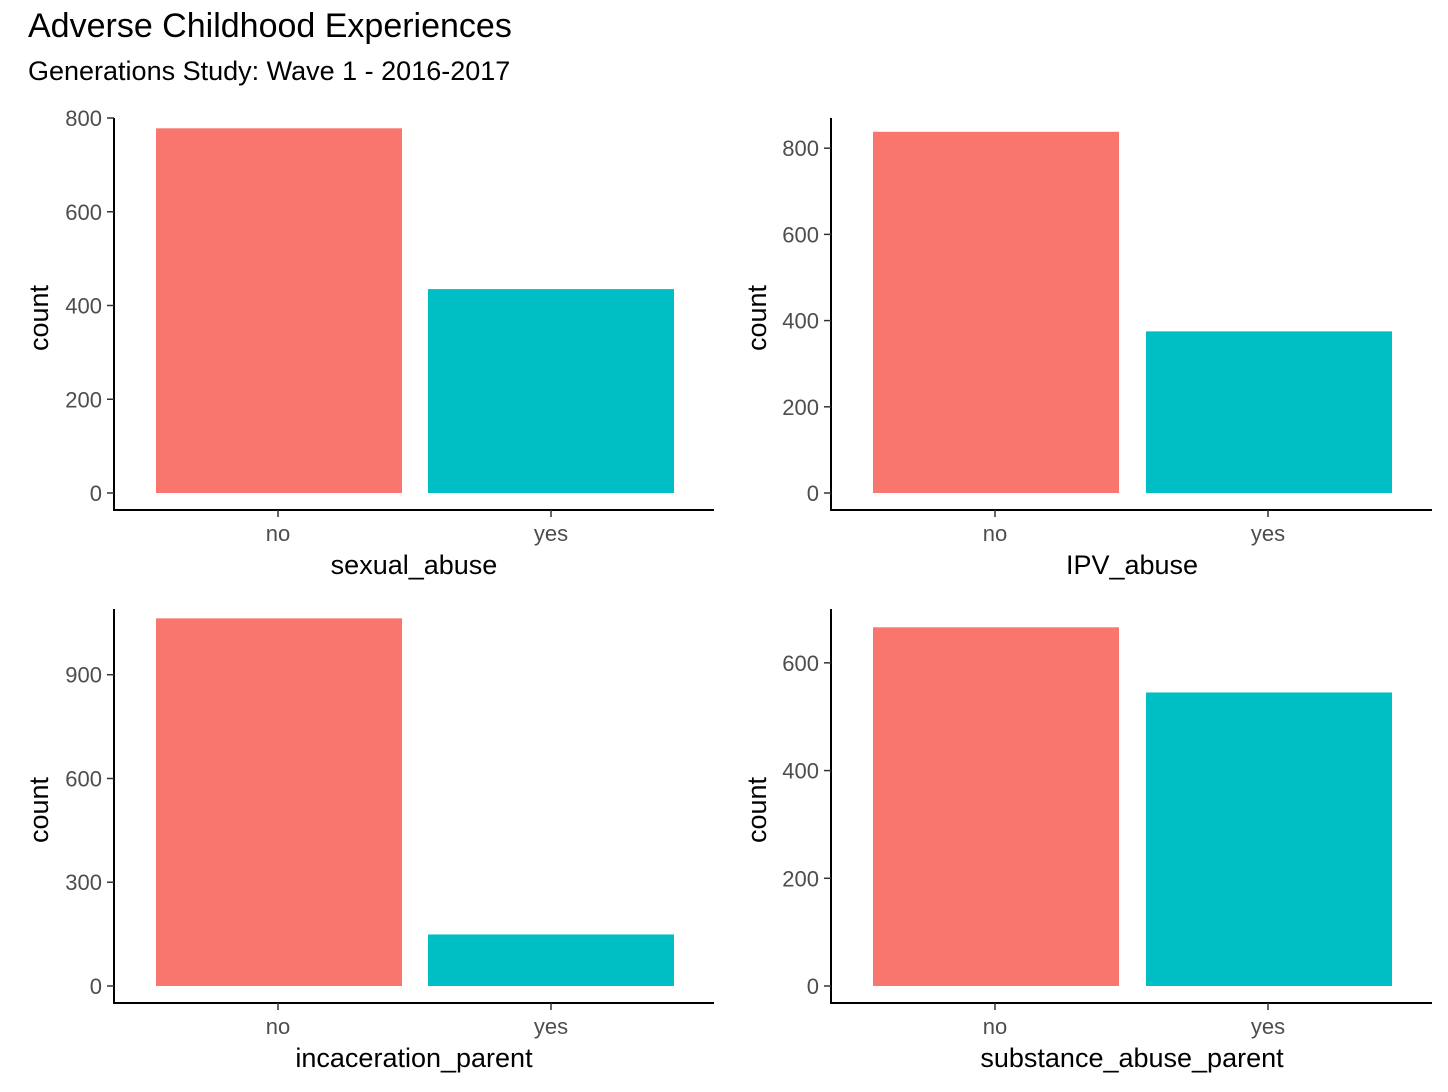 The height and width of the screenshot is (1092, 1448). What do you see at coordinates (414, 1058) in the screenshot?
I see `x-axis-title: incaceration_parent` at bounding box center [414, 1058].